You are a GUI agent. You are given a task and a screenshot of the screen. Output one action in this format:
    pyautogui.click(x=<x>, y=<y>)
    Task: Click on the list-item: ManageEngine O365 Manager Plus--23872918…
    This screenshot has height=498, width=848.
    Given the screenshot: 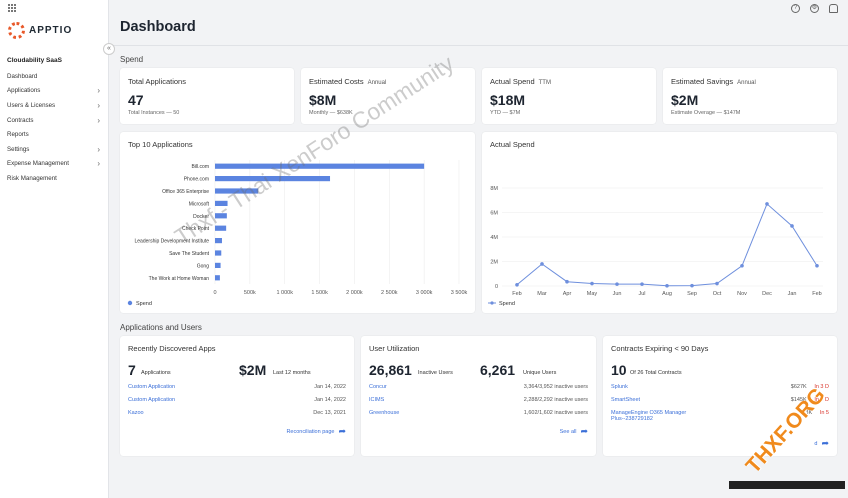 What is the action you would take?
    pyautogui.click(x=720, y=421)
    